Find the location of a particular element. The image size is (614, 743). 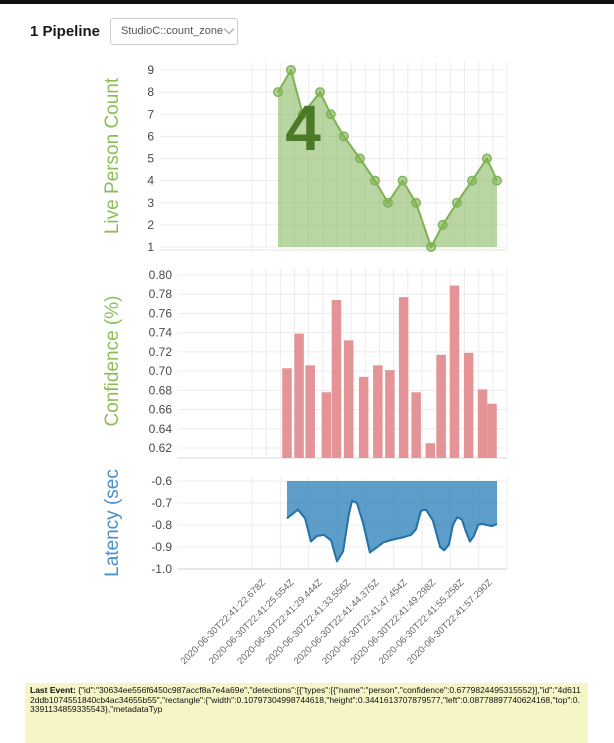

svg-text: 6 is located at coordinates (150, 136).